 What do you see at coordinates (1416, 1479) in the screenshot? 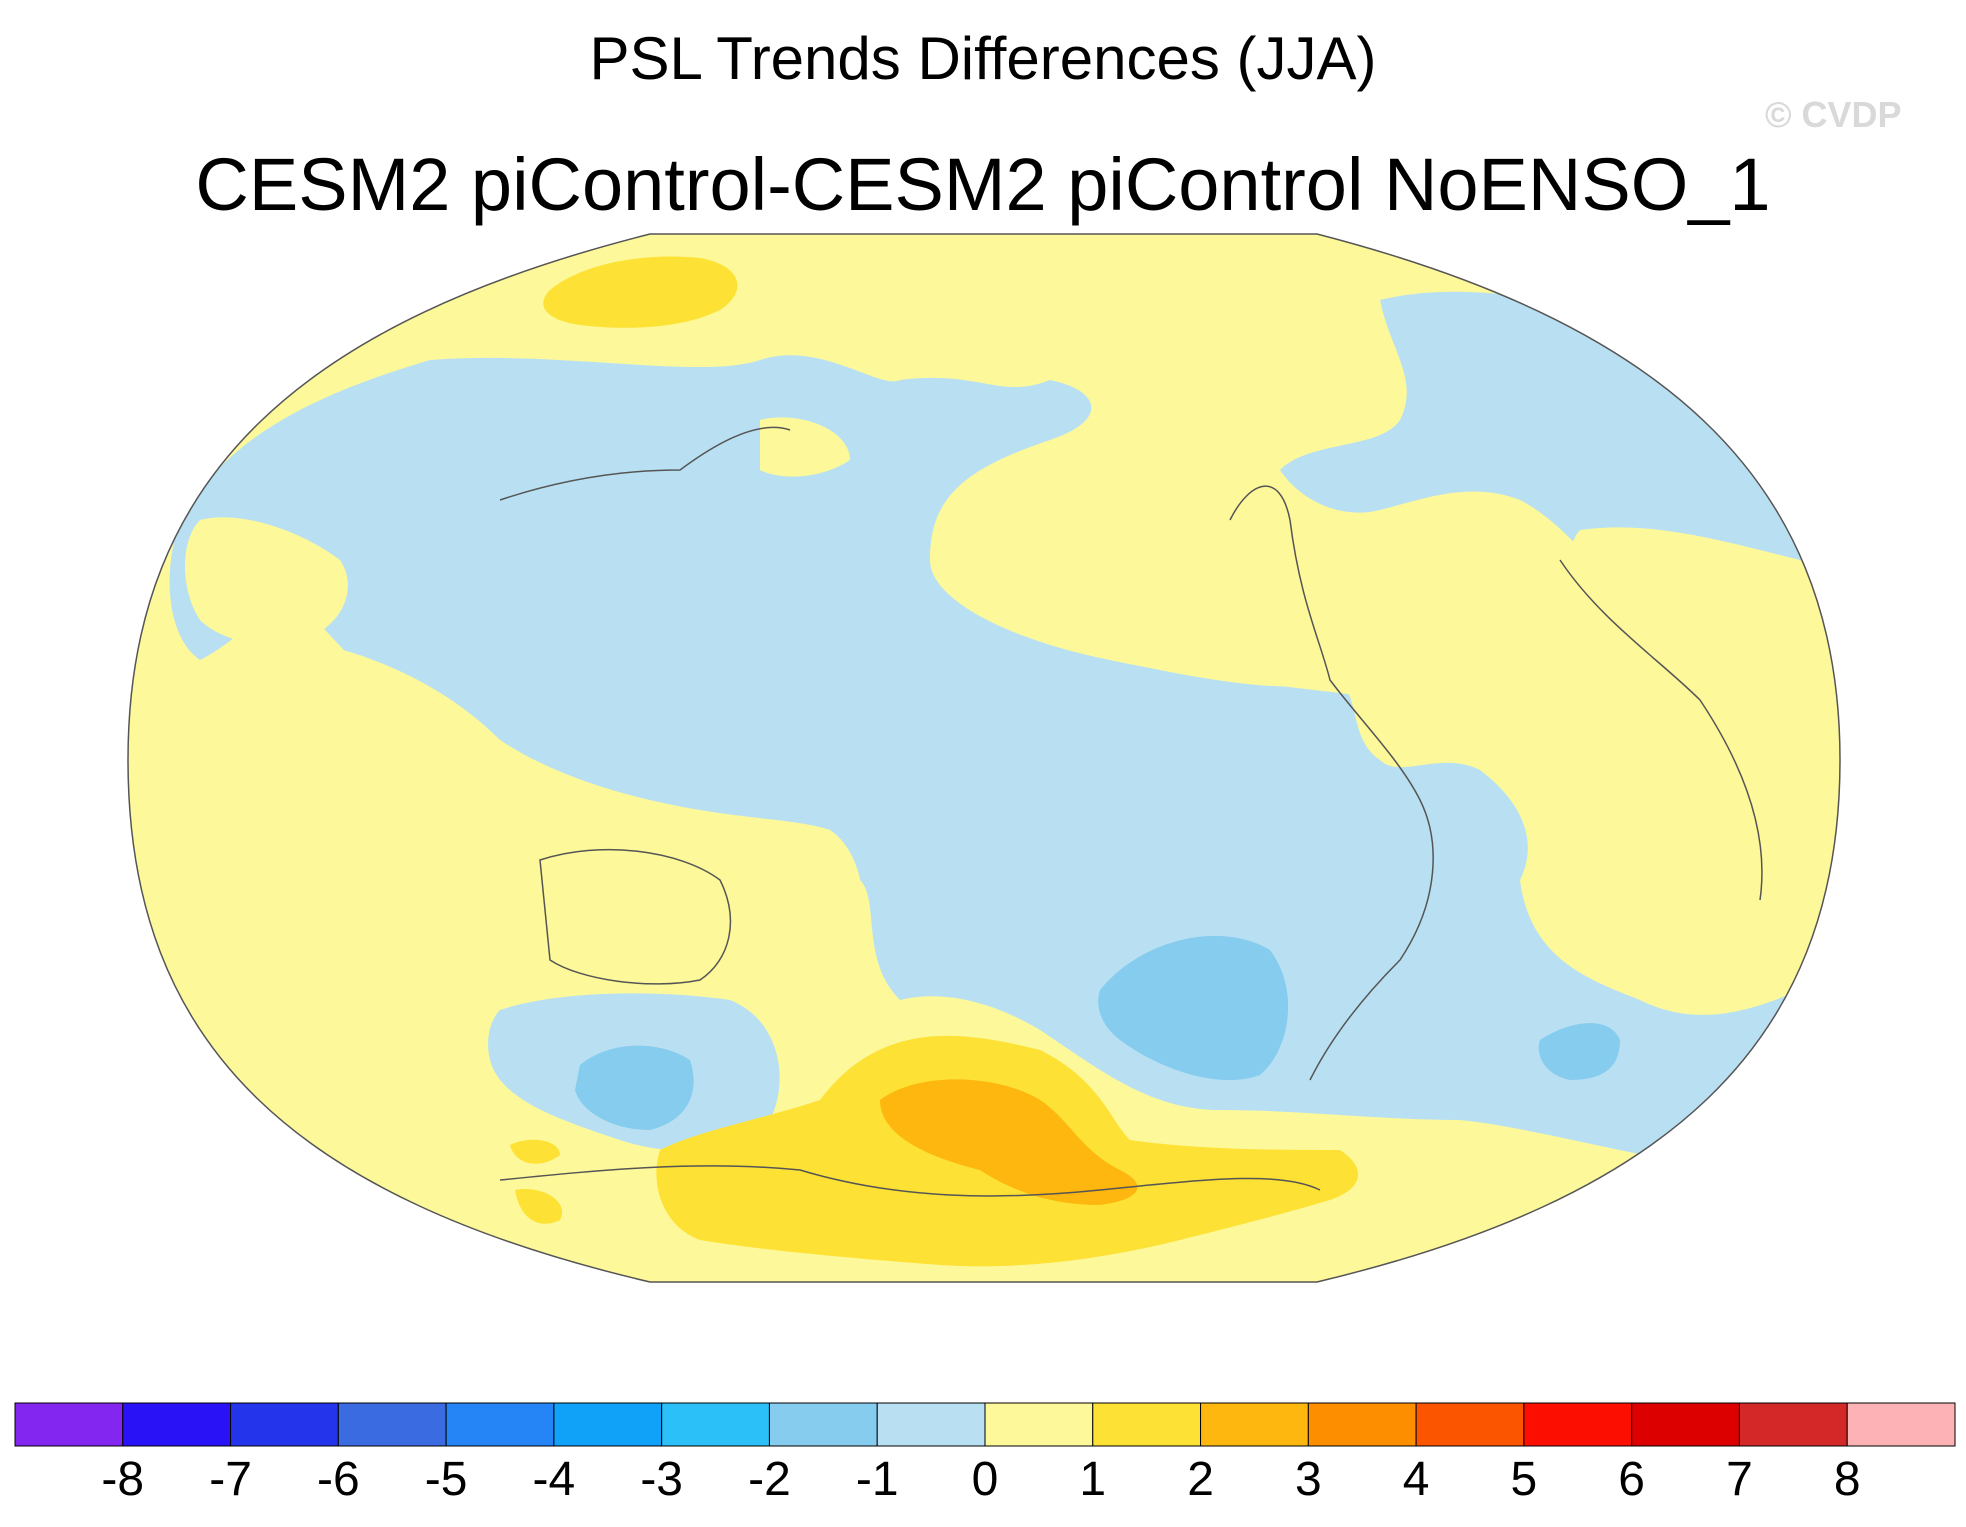
I see `colorbar-tick-label: 4` at bounding box center [1416, 1479].